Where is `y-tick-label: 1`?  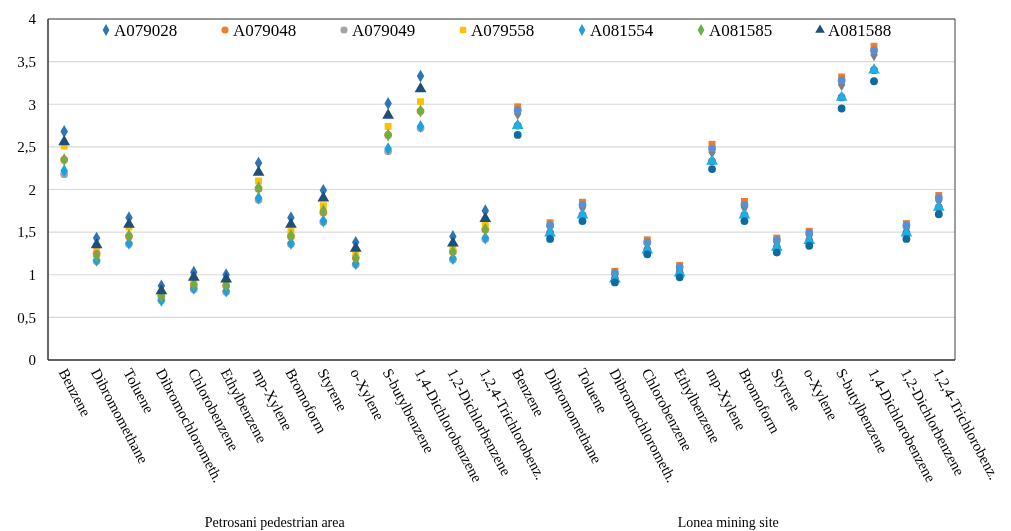
y-tick-label: 1 is located at coordinates (32, 275).